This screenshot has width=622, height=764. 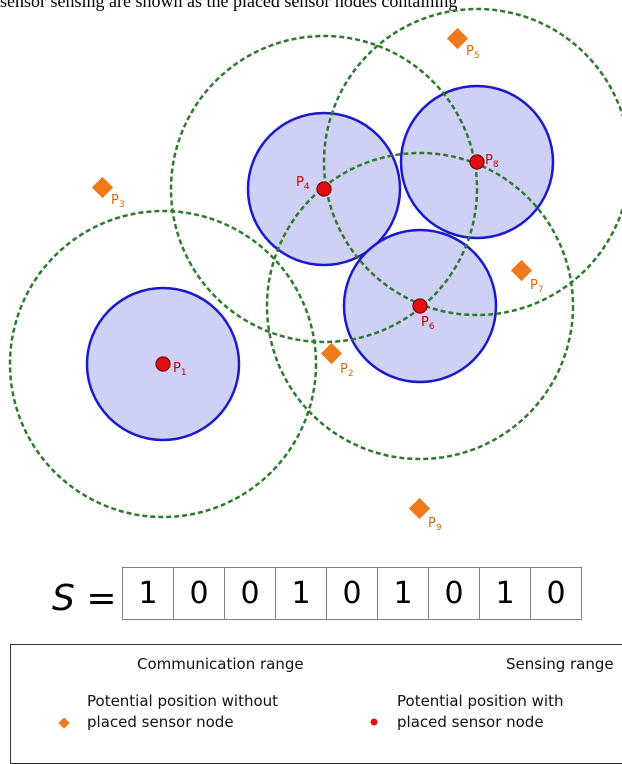 I want to click on label-p8: P8, so click(x=492, y=161).